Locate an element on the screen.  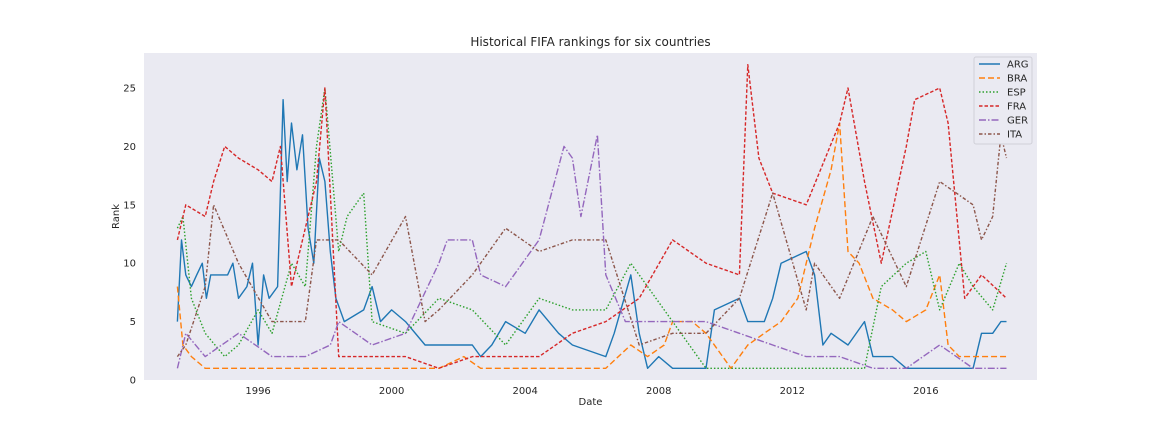
y-tick-label: 20 is located at coordinates (129, 147).